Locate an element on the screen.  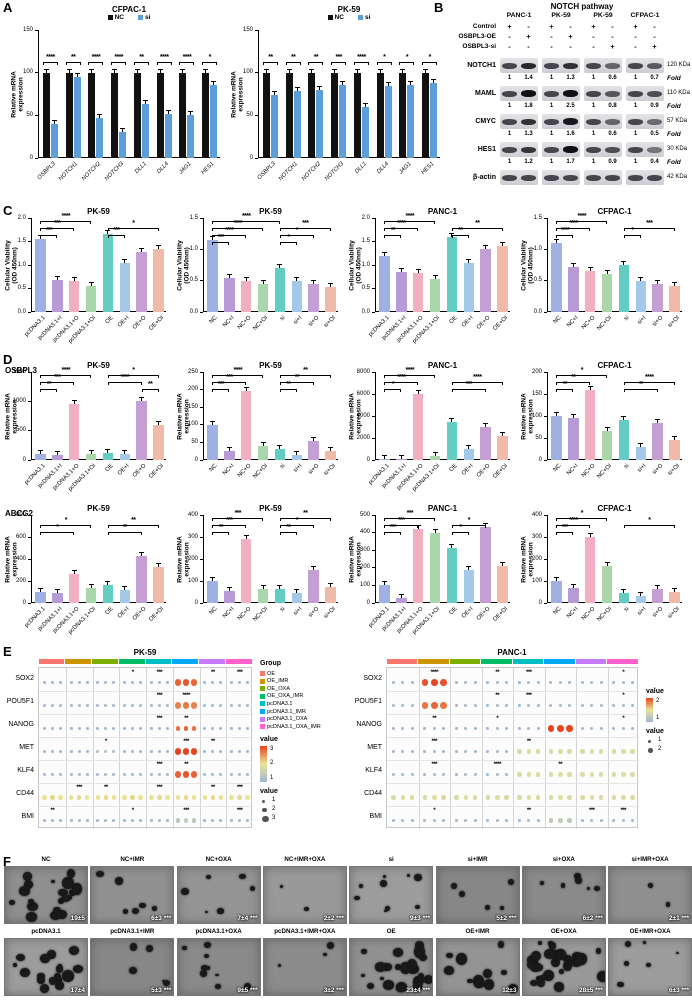
y-tick-label: 600 is located at coordinates (20, 536).